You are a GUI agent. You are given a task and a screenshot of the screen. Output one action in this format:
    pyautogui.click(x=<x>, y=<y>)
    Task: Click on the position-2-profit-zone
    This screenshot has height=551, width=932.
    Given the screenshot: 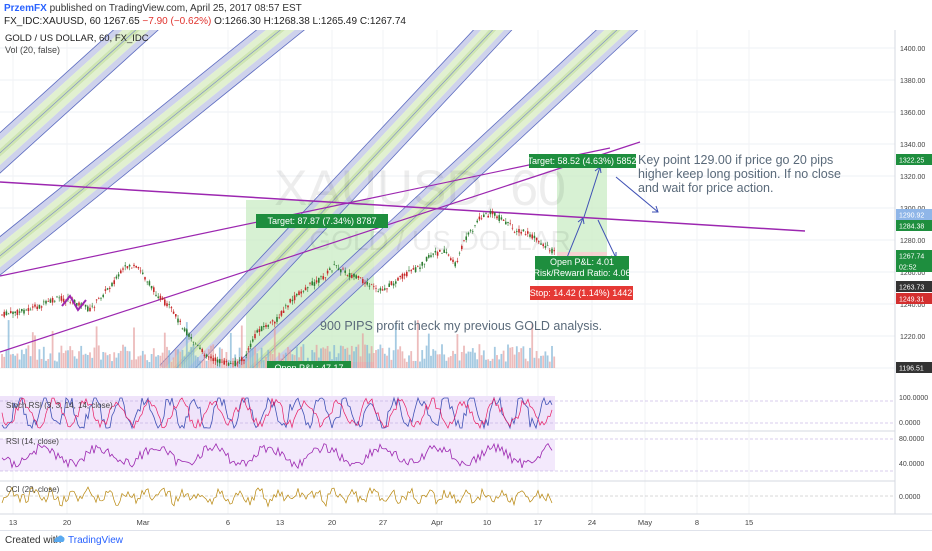 What is the action you would take?
    pyautogui.click(x=582, y=206)
    